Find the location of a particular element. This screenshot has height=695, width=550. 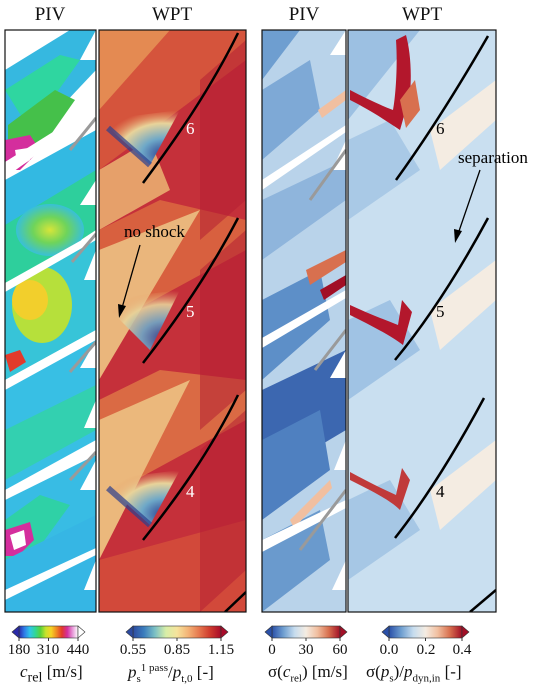

cbar4-tick-1: 0.2 is located at coordinates (426, 650).